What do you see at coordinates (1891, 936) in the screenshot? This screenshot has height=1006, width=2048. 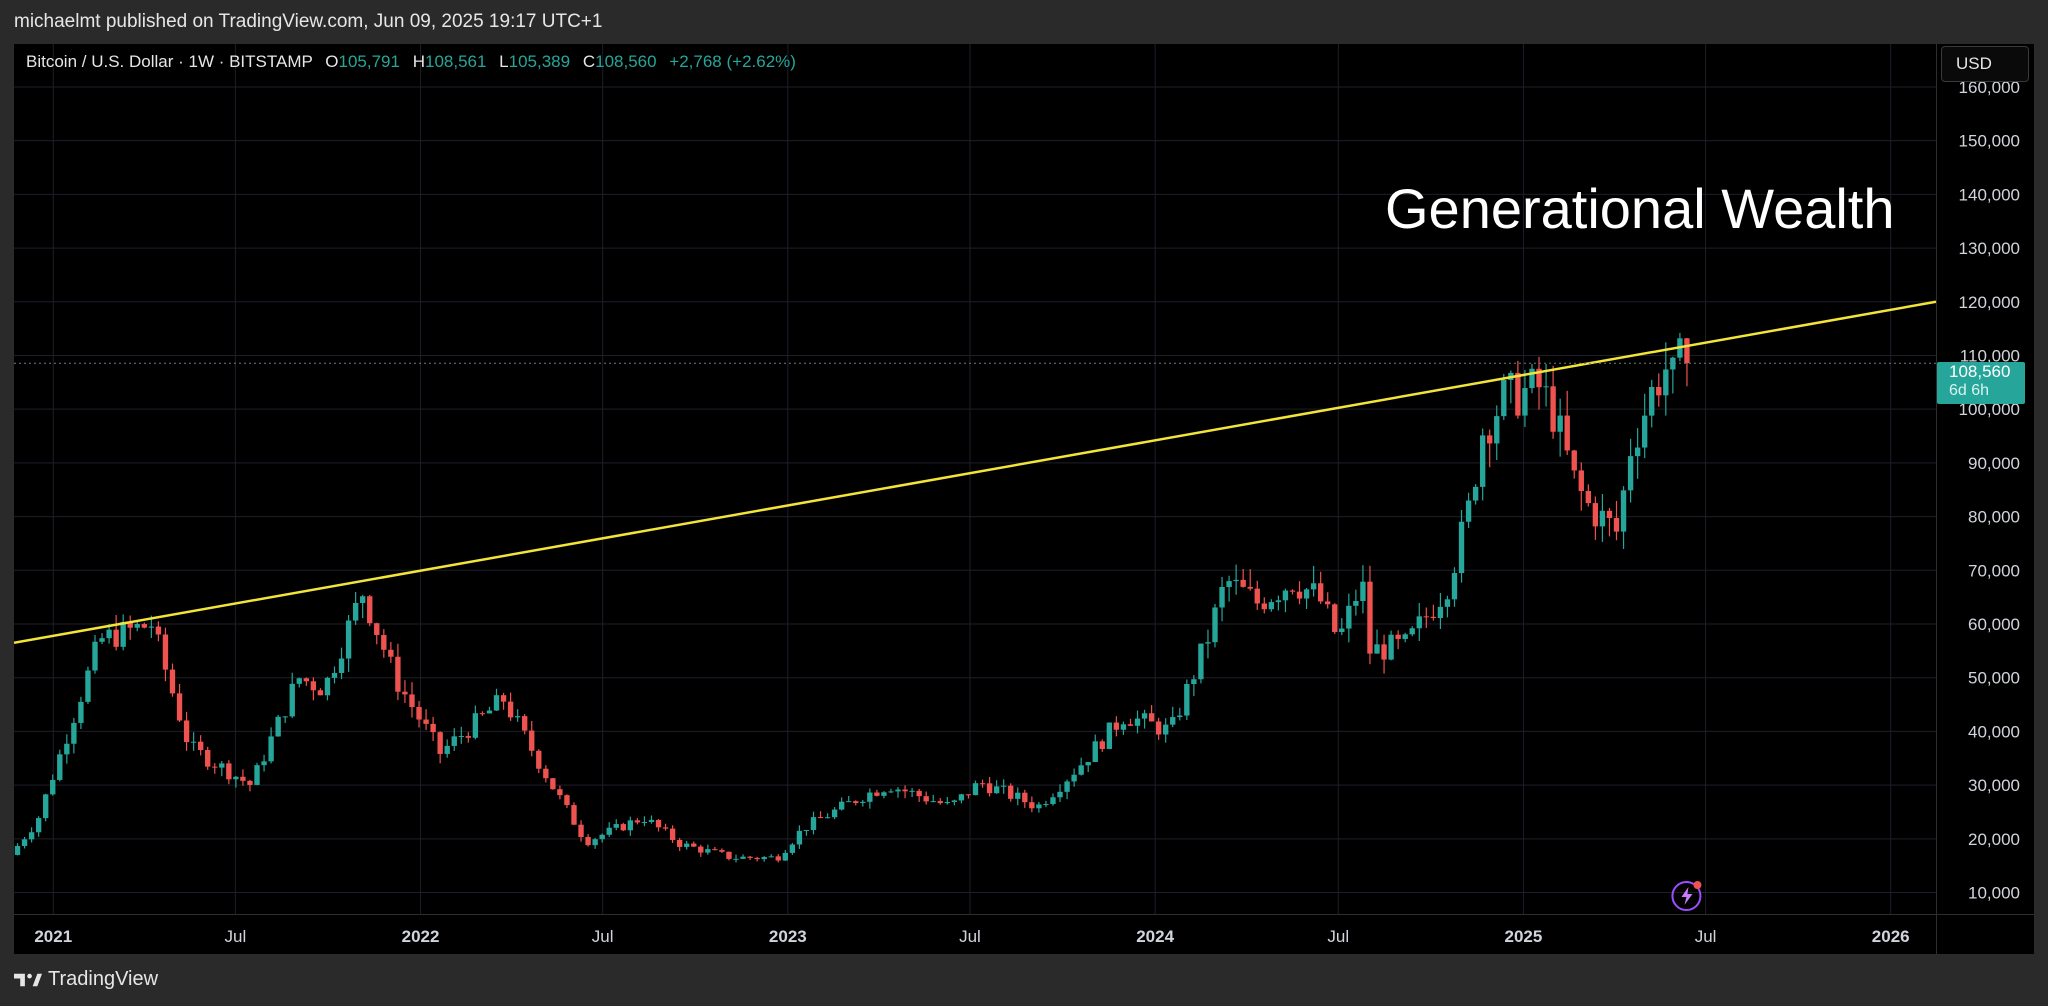 I see `x-tick-label: 2026` at bounding box center [1891, 936].